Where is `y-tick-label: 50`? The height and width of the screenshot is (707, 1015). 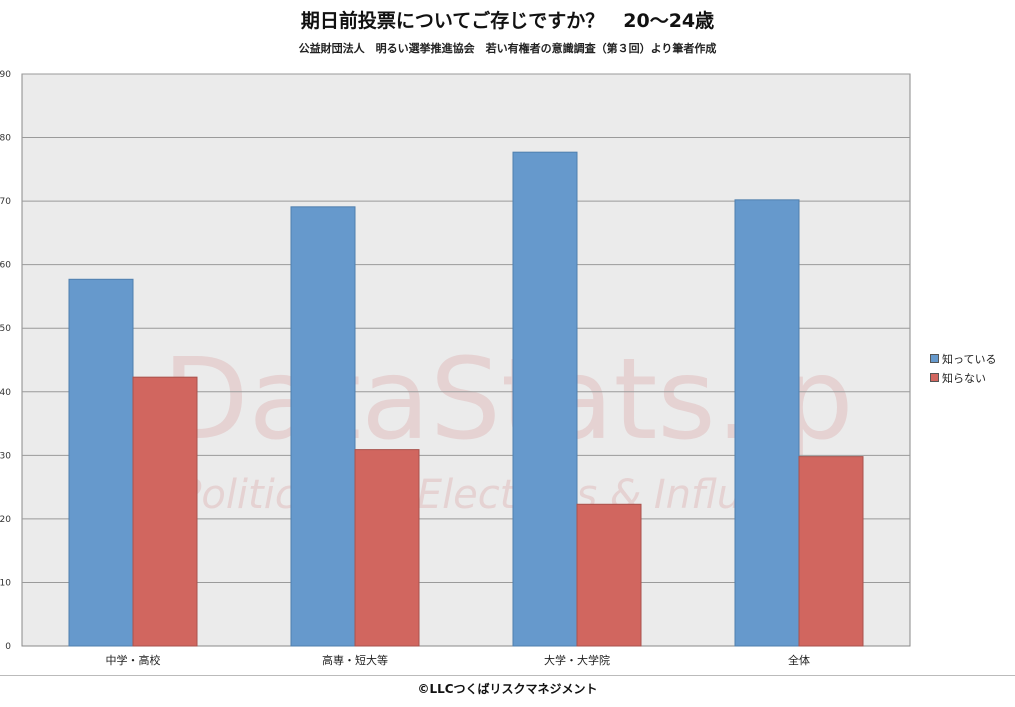
y-tick-label: 50 is located at coordinates (5, 329).